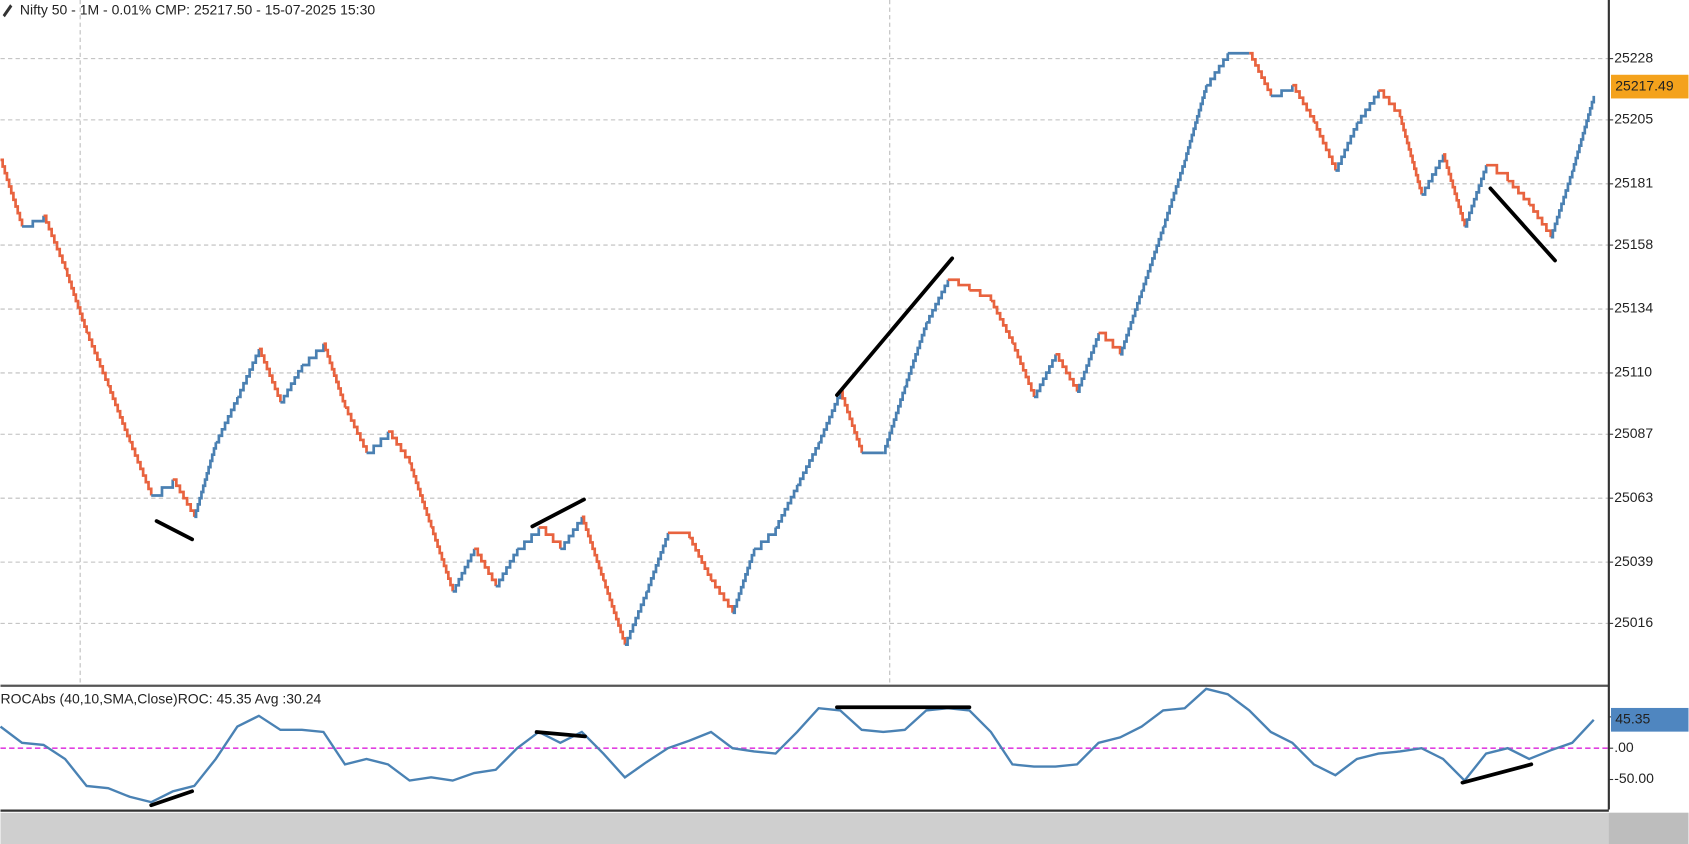  What do you see at coordinates (1624, 747) in the screenshot?
I see `y-tick-label: .00` at bounding box center [1624, 747].